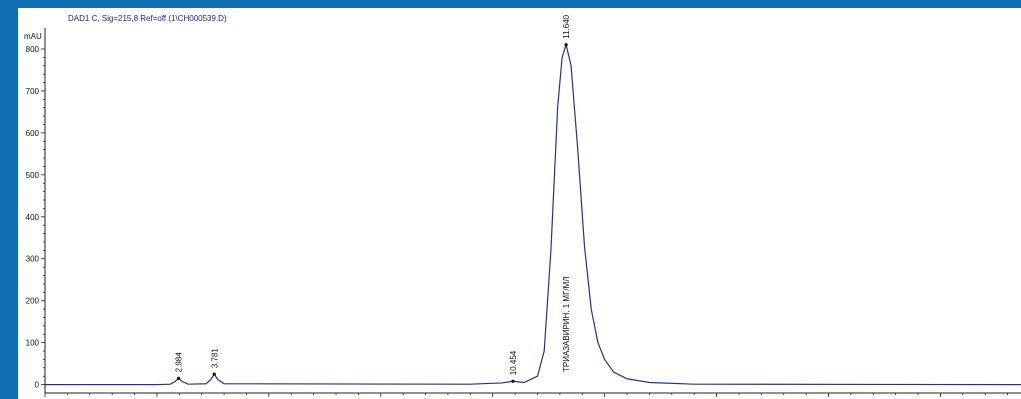  I want to click on peak-rt-label: 11.640, so click(566, 26).